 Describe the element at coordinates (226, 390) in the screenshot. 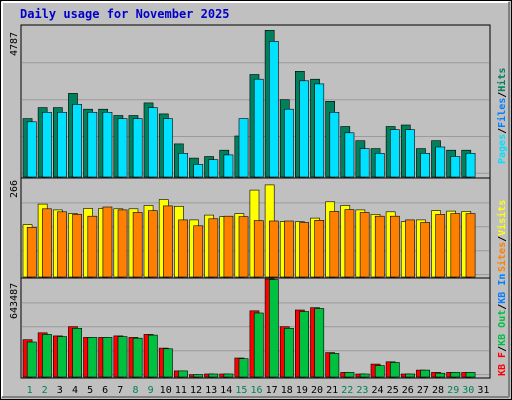

I see `x-tick-label-day-14: 14` at that location.